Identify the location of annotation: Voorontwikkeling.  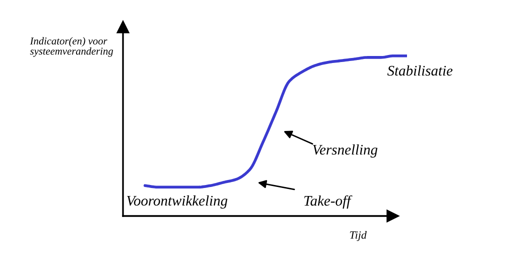
(177, 202).